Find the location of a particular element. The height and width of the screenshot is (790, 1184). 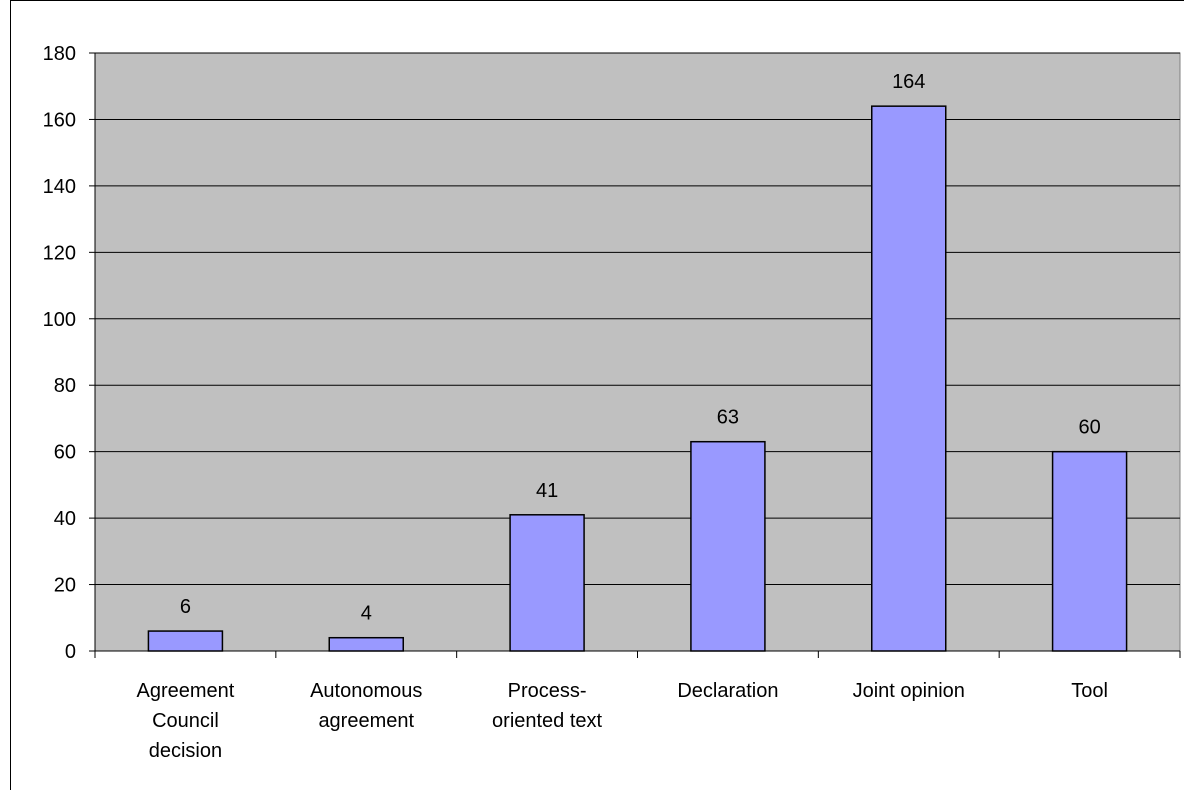

x-tick-label-3: Declaration is located at coordinates (727, 691).